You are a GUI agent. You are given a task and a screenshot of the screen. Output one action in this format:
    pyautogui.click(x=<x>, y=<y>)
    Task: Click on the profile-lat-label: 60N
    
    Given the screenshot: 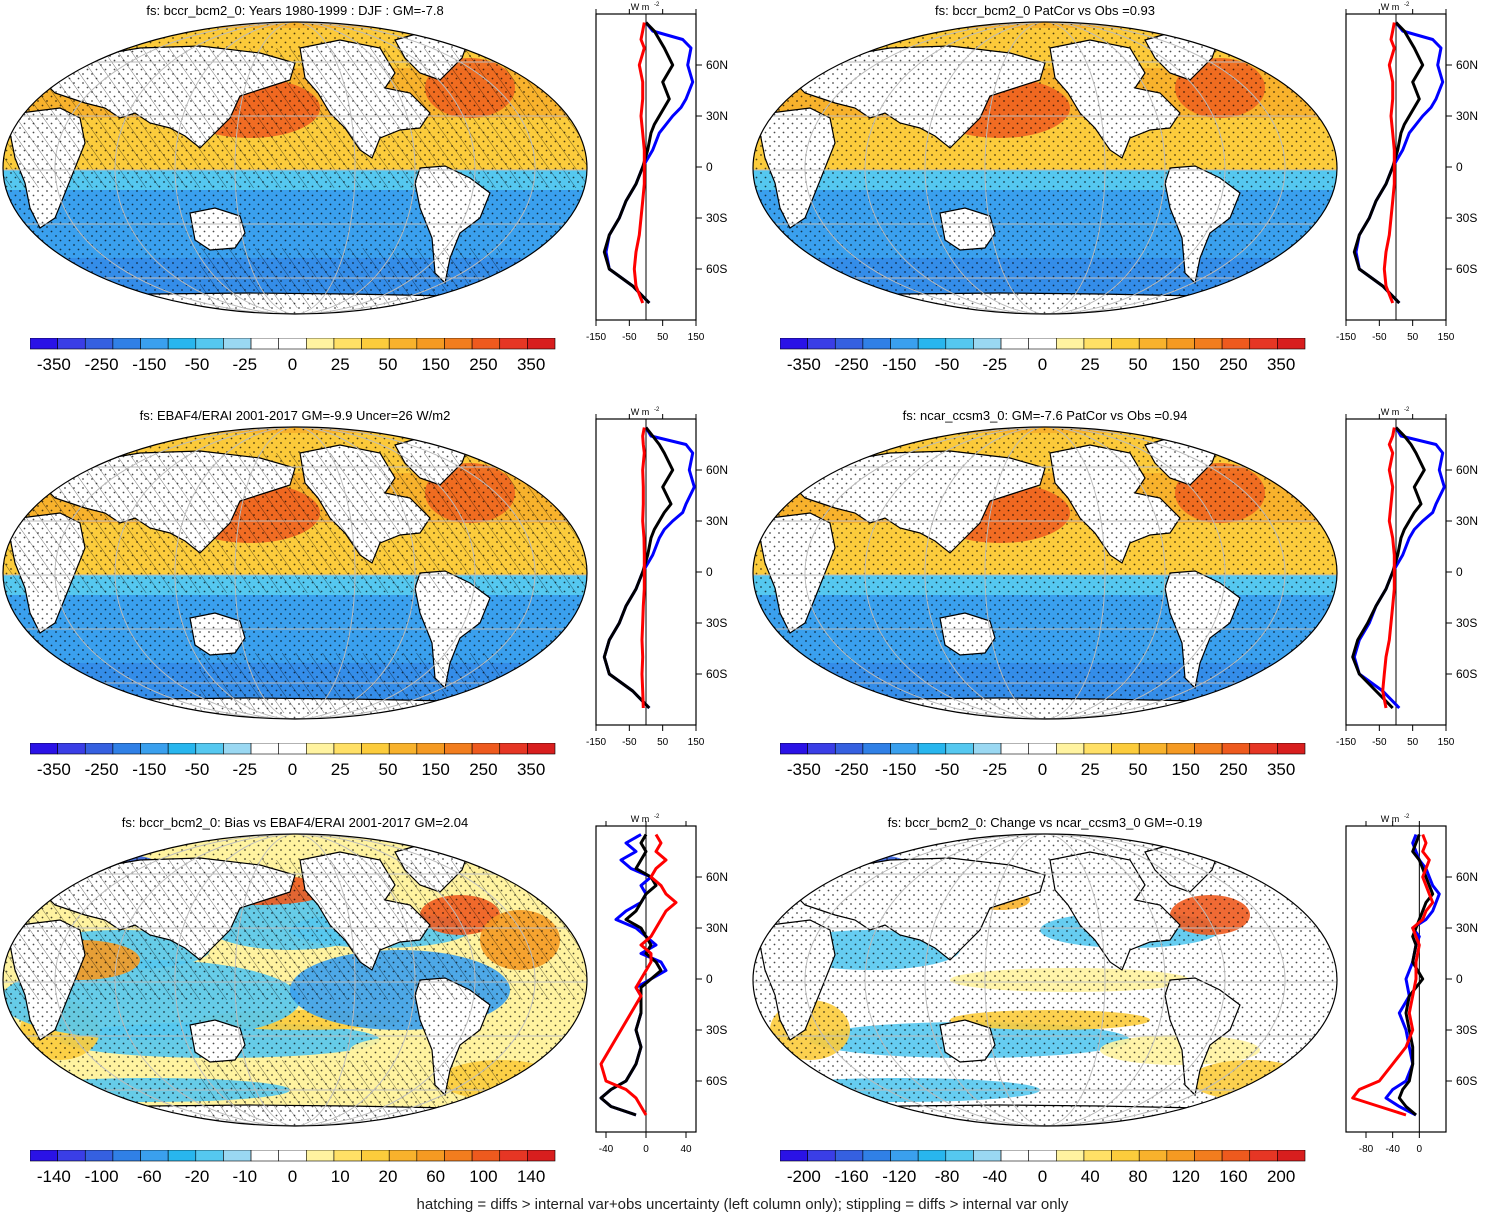 What is the action you would take?
    pyautogui.click(x=717, y=65)
    